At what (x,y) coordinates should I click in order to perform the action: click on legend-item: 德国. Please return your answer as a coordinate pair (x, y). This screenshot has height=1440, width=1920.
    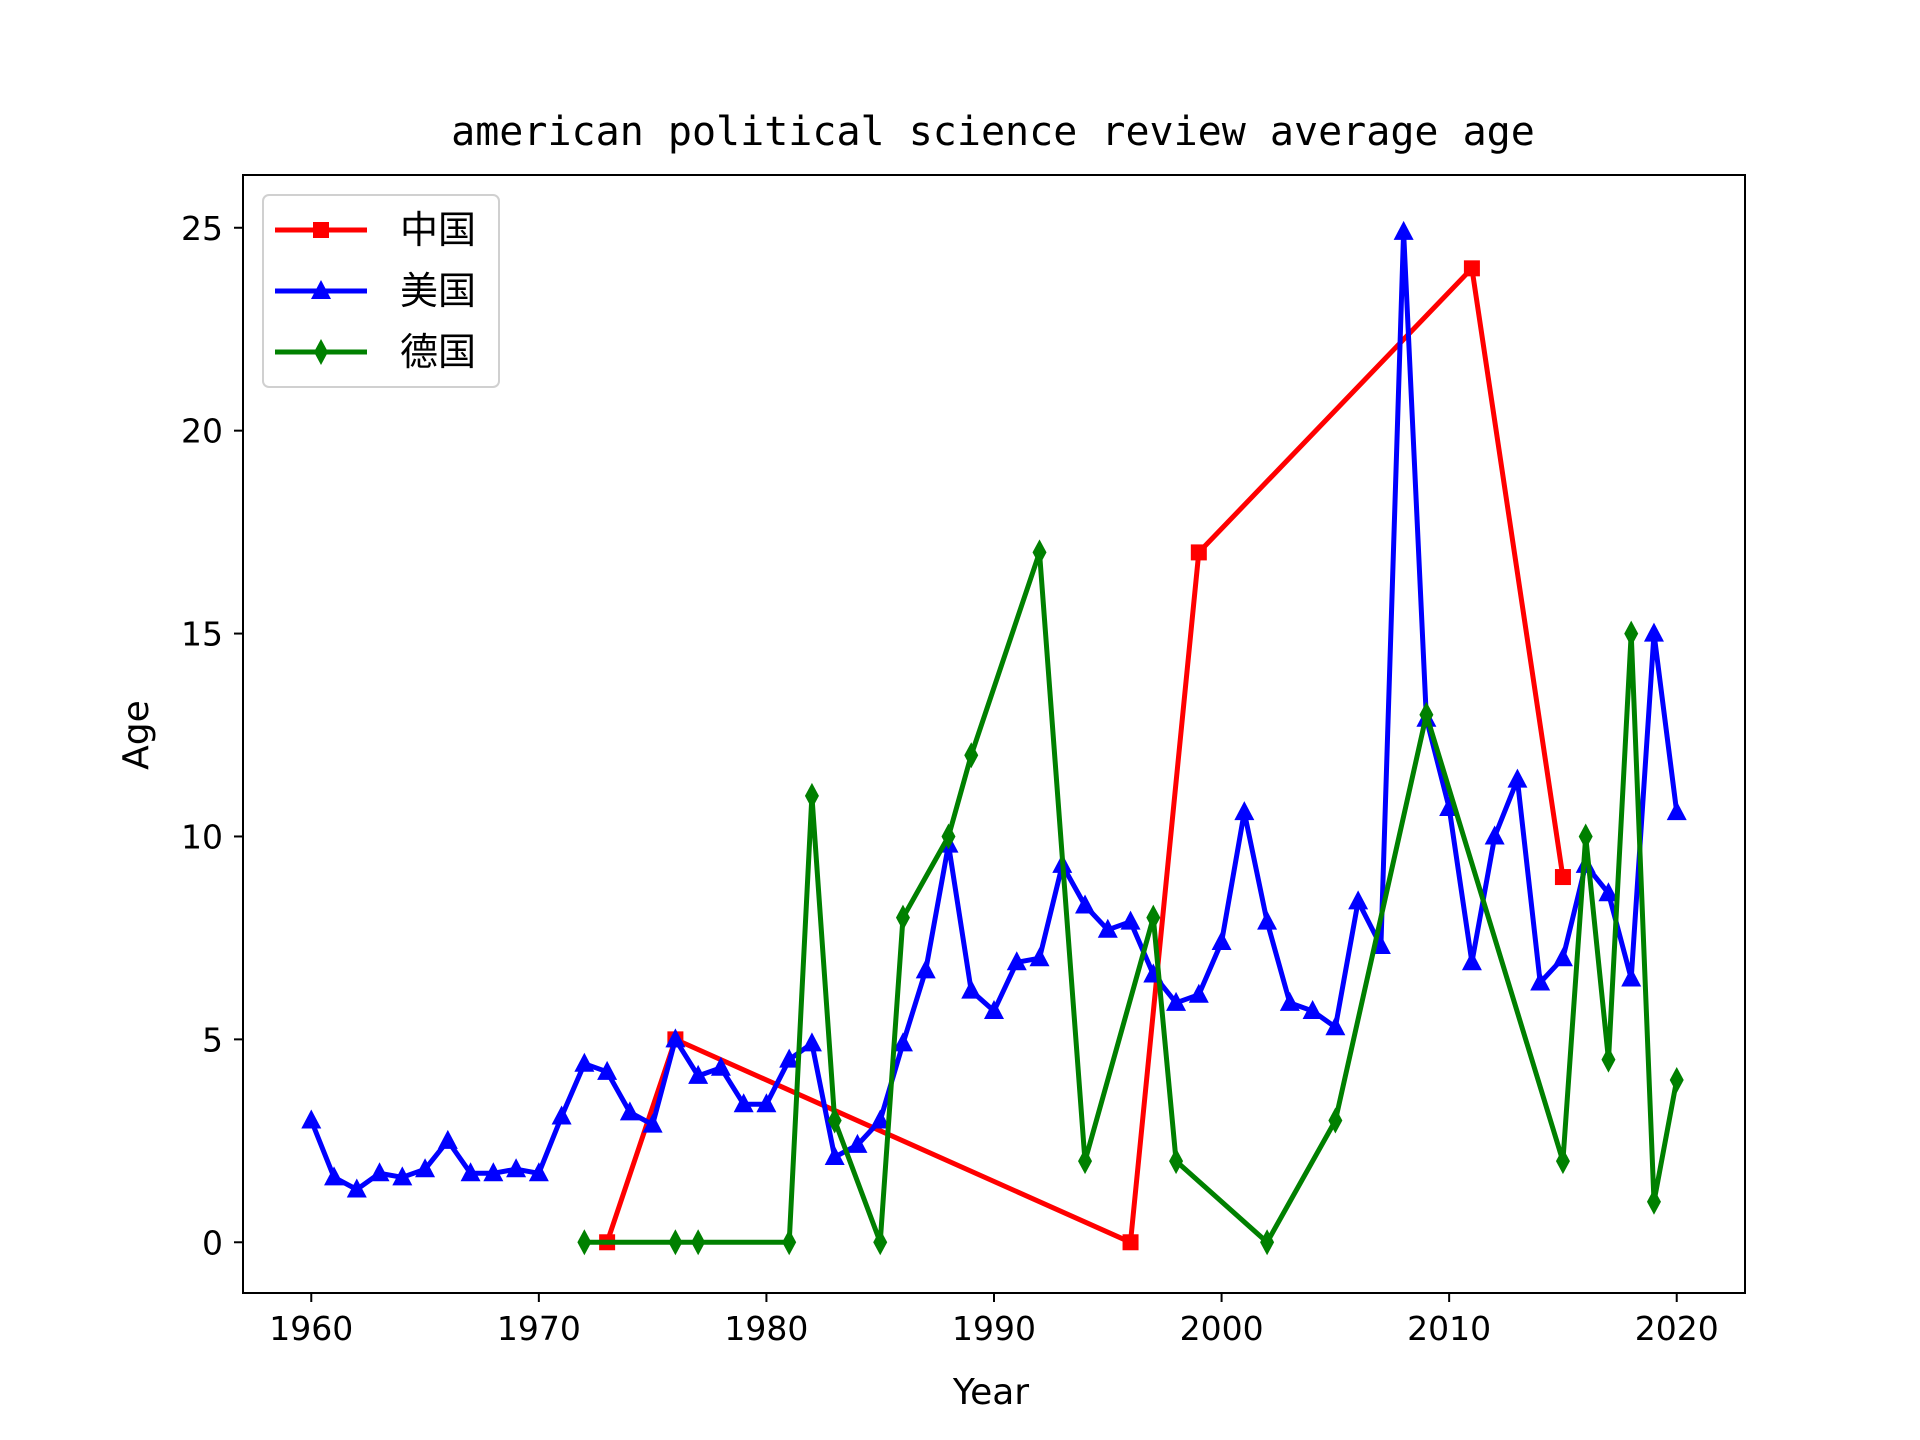
    Looking at the image, I should click on (375, 352).